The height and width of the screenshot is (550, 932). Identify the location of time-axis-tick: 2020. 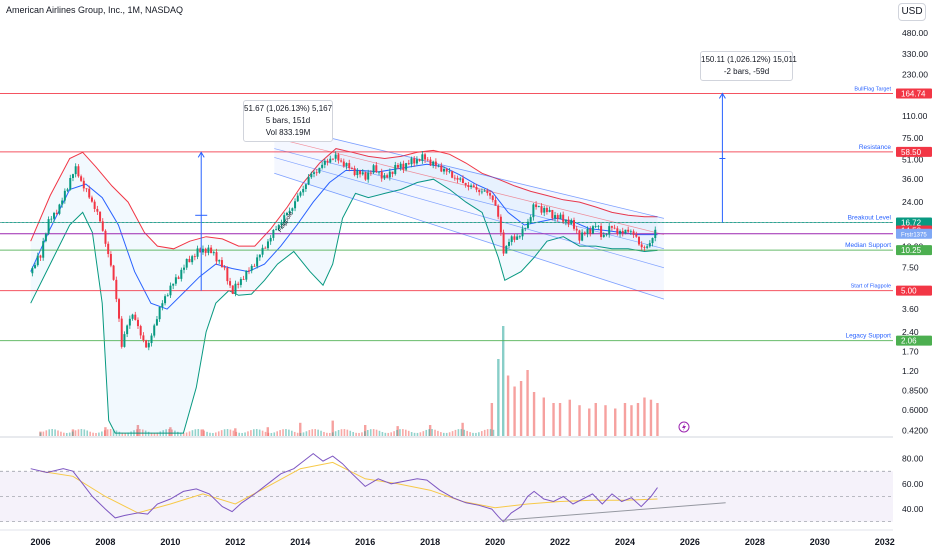
(495, 542).